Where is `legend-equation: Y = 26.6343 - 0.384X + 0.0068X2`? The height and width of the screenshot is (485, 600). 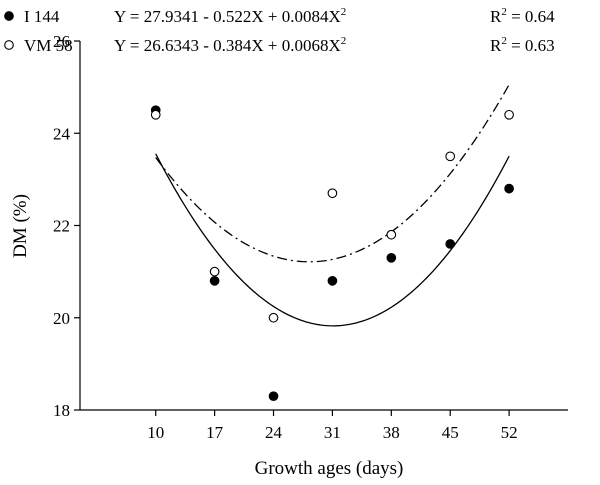 legend-equation: Y = 26.6343 - 0.384X + 0.0068X2 is located at coordinates (230, 45).